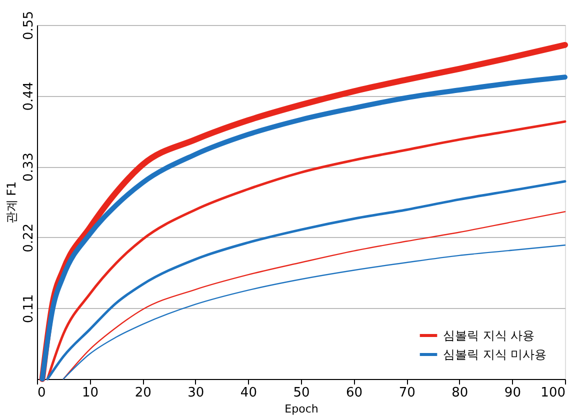  I want to click on x-tick-label: 70, so click(407, 393).